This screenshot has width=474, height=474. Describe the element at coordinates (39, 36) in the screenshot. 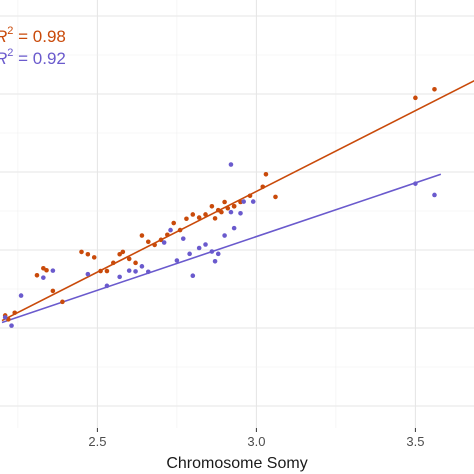

I see `r2-value: = 0.98` at that location.